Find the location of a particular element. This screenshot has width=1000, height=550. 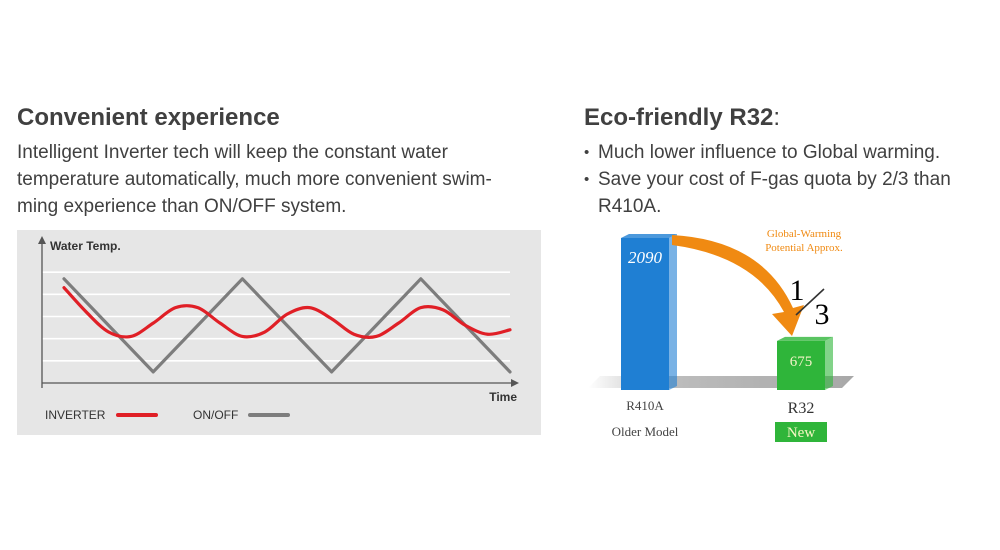

bar-value-label: 2090 is located at coordinates (645, 257).